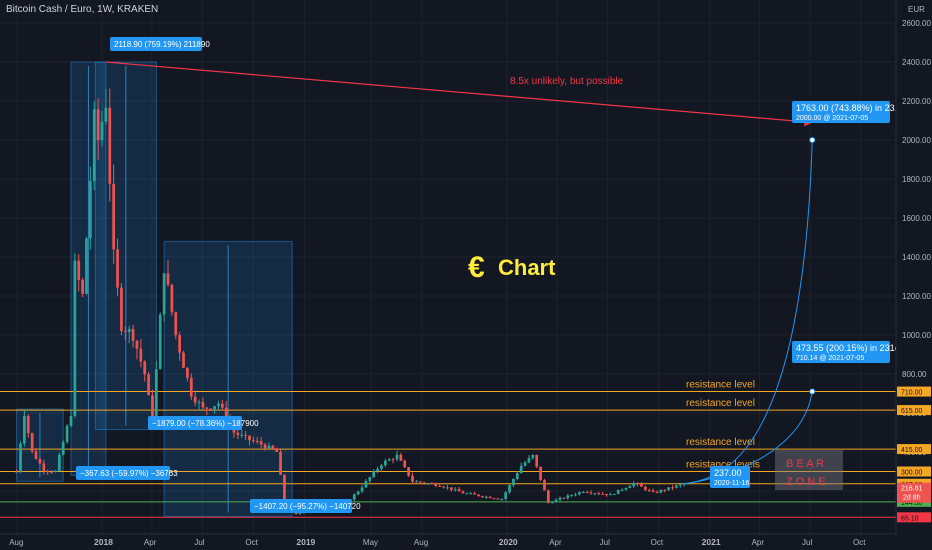  Describe the element at coordinates (728, 473) in the screenshot. I see `projection-label-start-text: 237.00` at that location.